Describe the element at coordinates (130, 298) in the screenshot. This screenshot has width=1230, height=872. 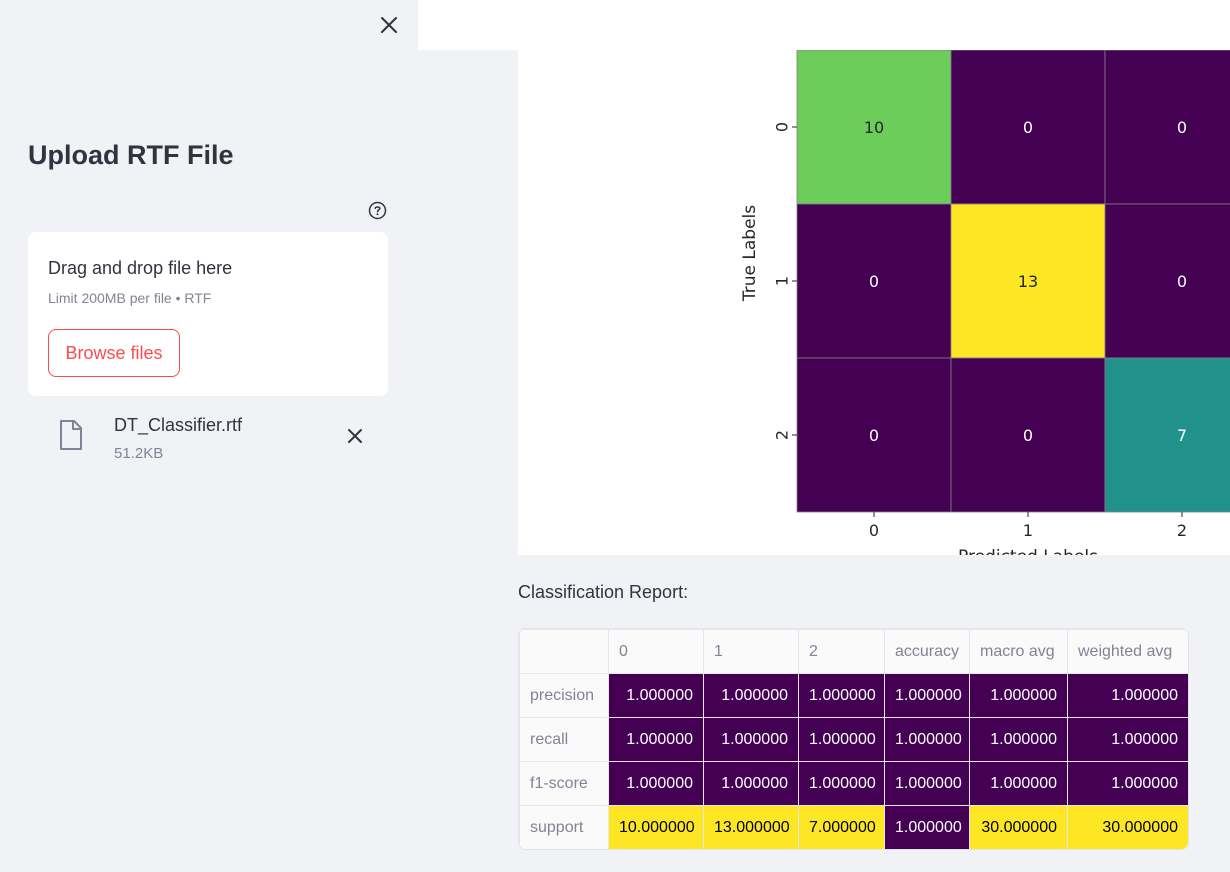
I see `dropzone-limit: Limit 200MB per file • RTF` at that location.